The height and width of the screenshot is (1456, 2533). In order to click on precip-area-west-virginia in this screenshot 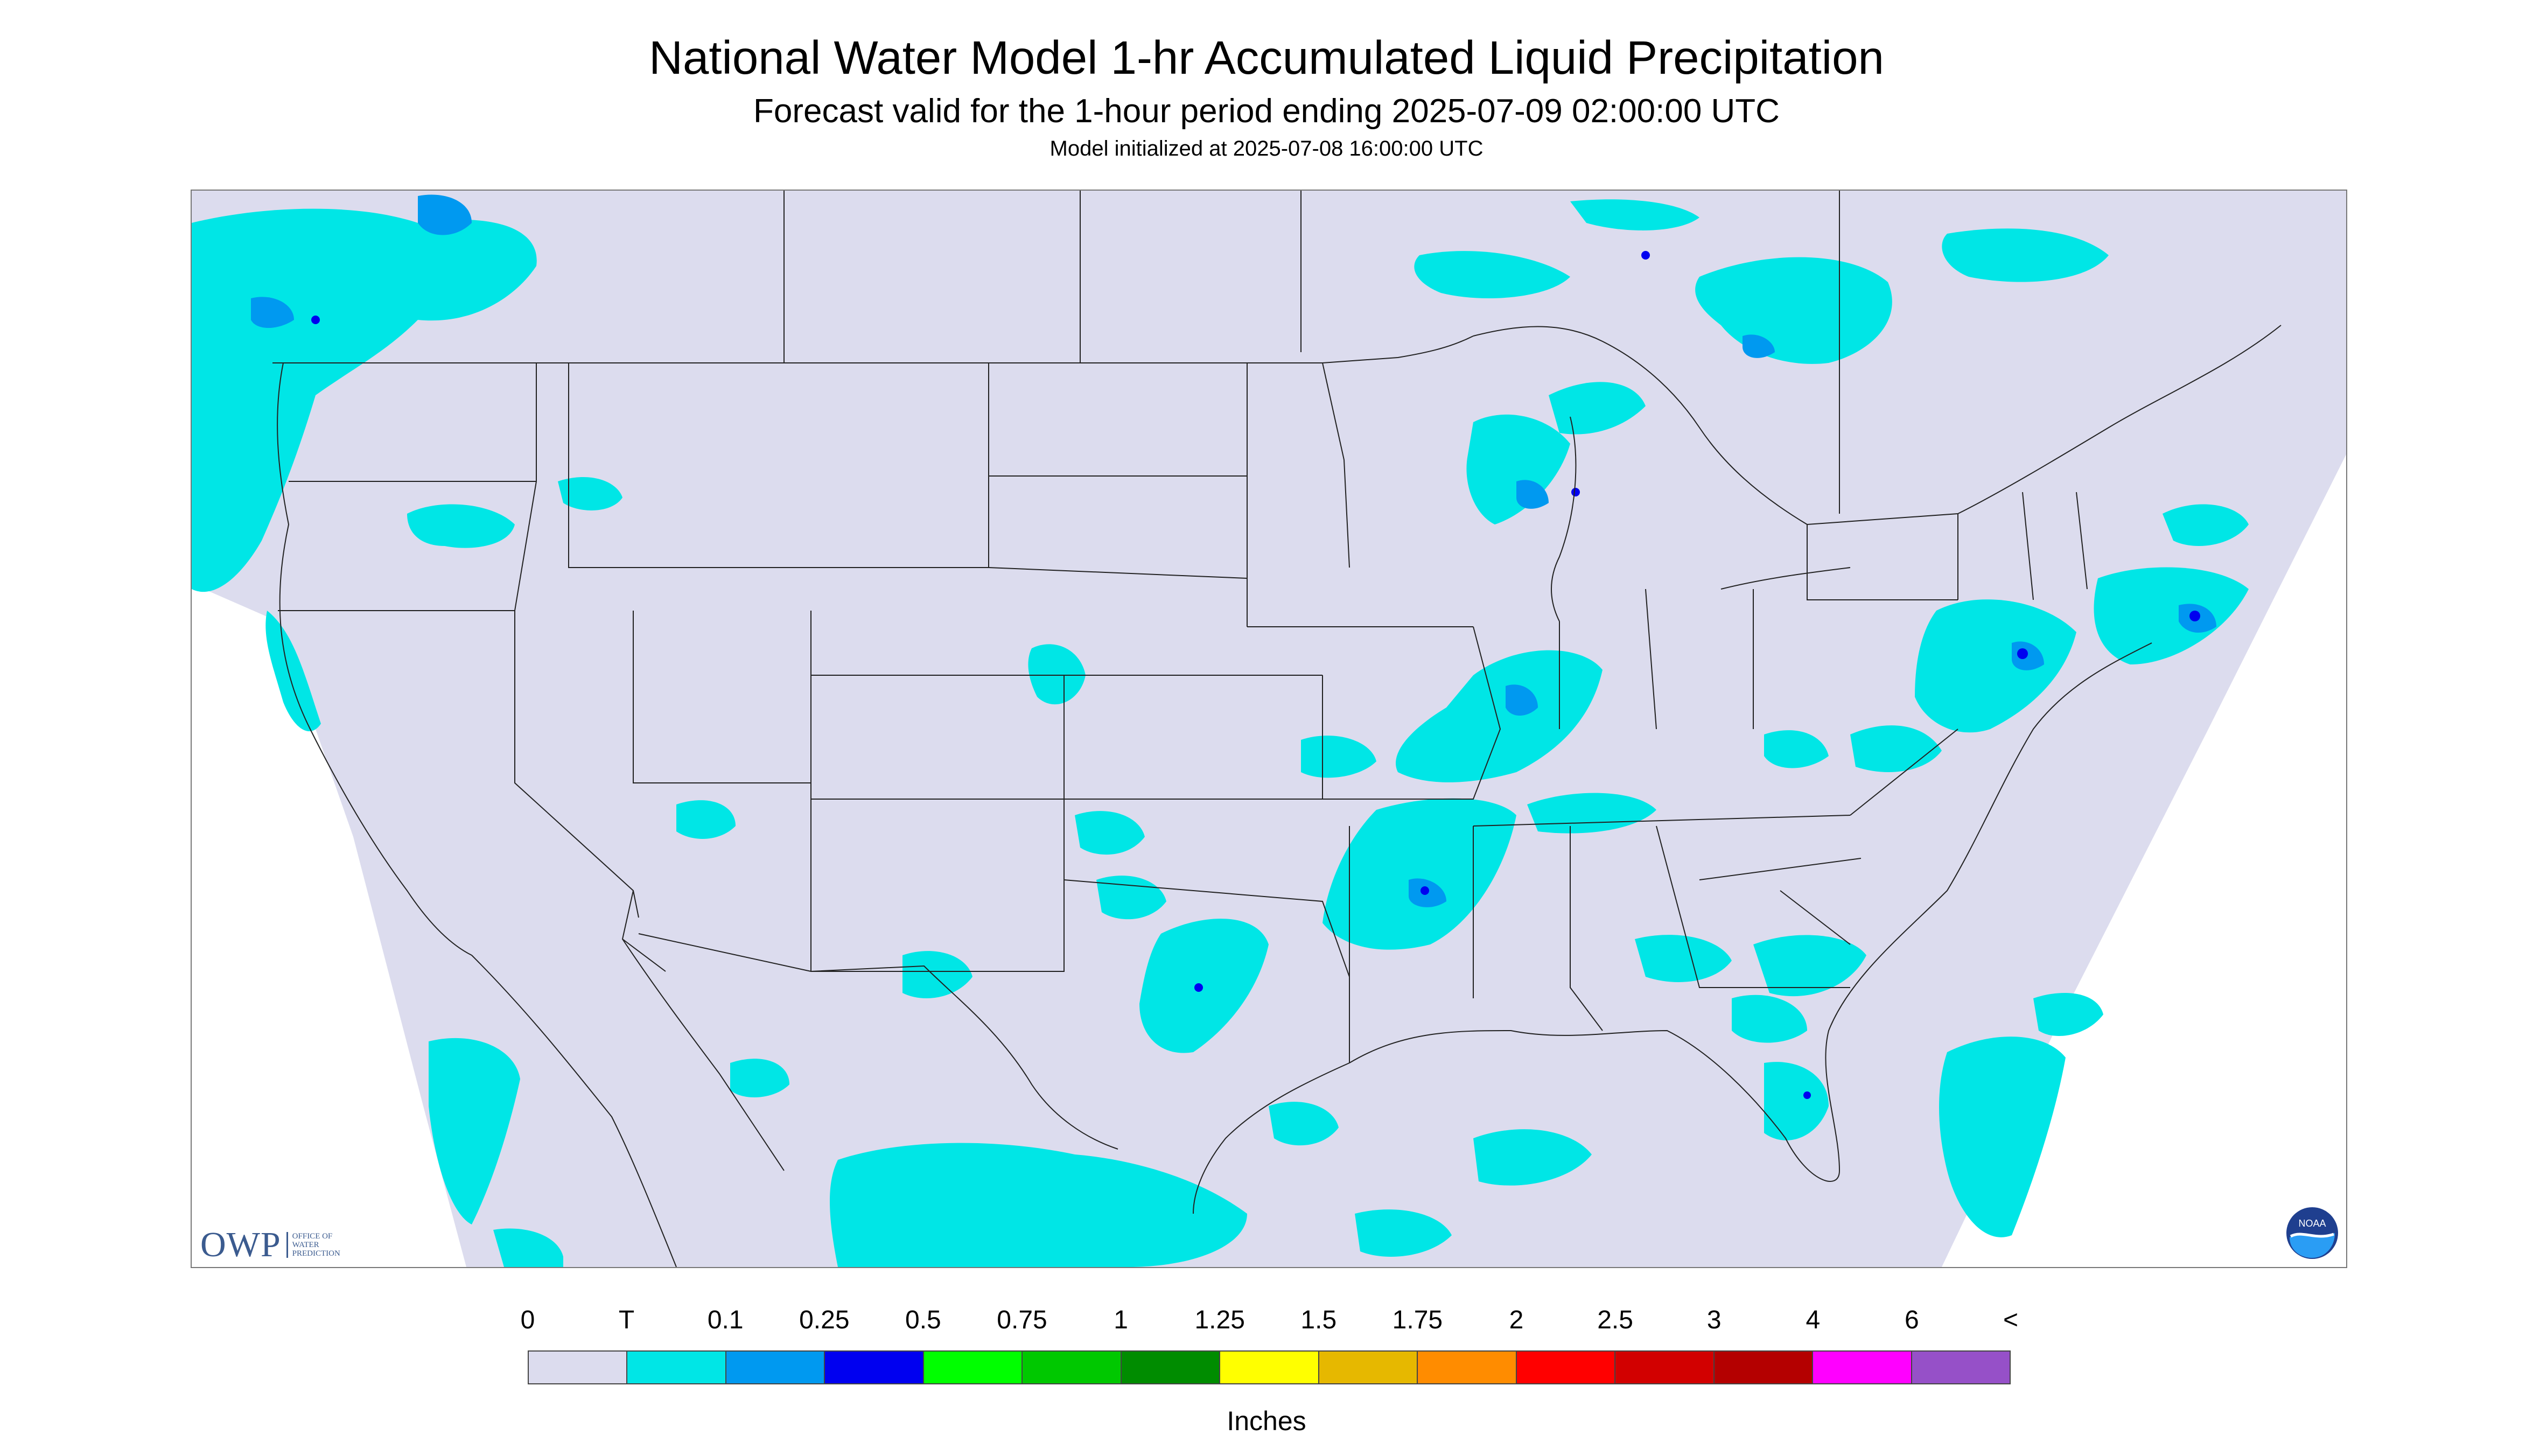, I will do `click(1796, 749)`.